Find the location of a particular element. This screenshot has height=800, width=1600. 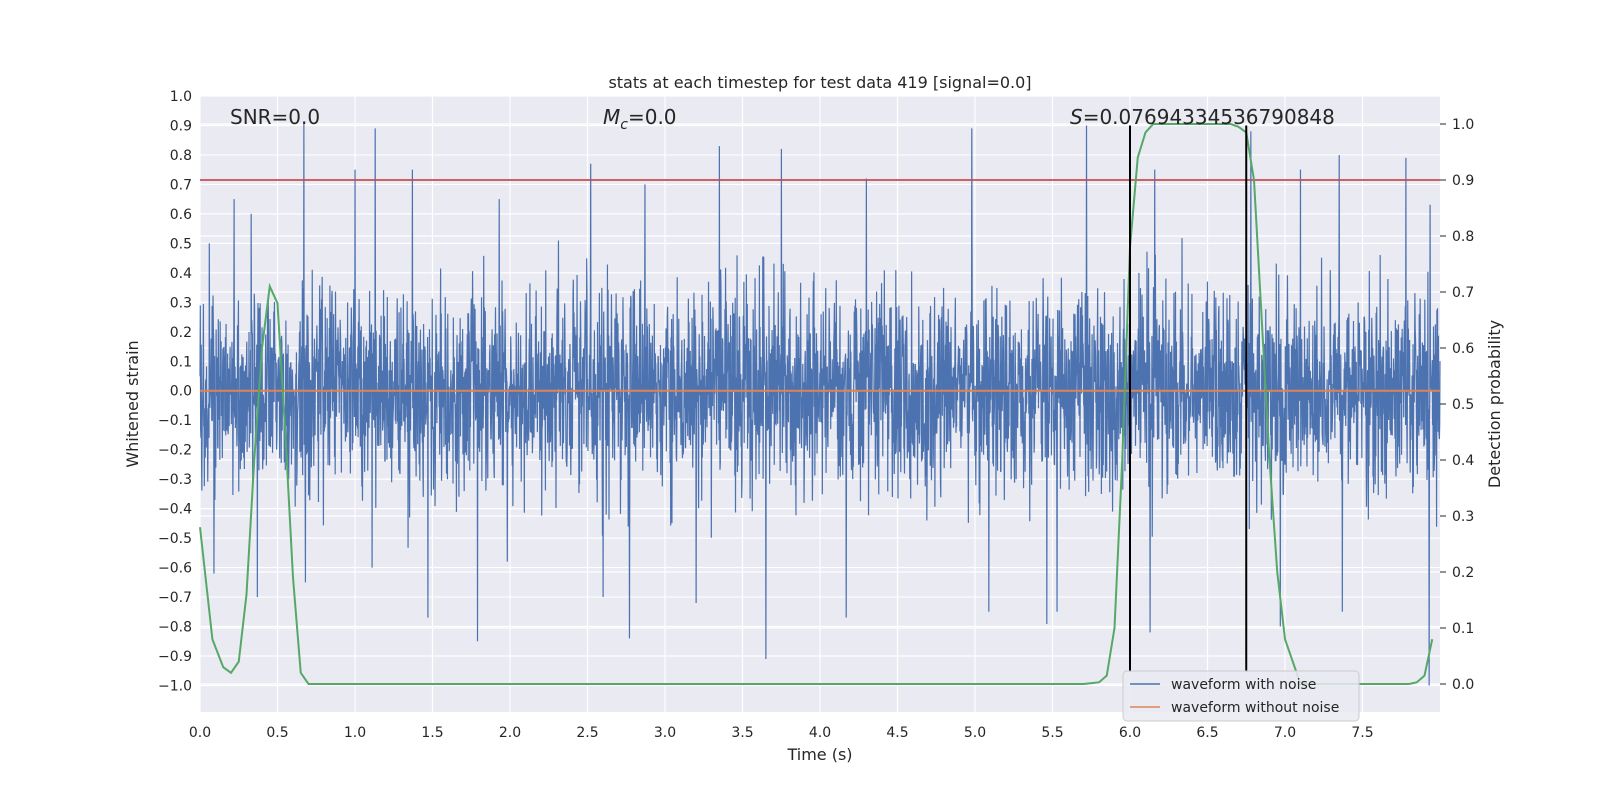

y-tick-label: 0.1 is located at coordinates (181, 362).